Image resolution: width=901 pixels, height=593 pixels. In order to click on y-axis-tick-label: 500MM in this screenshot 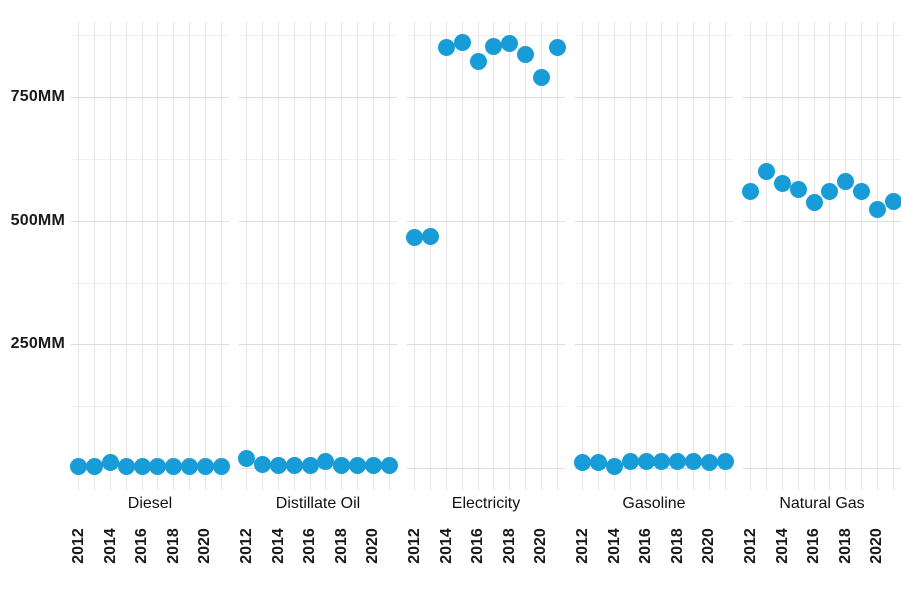, I will do `click(37, 220)`.